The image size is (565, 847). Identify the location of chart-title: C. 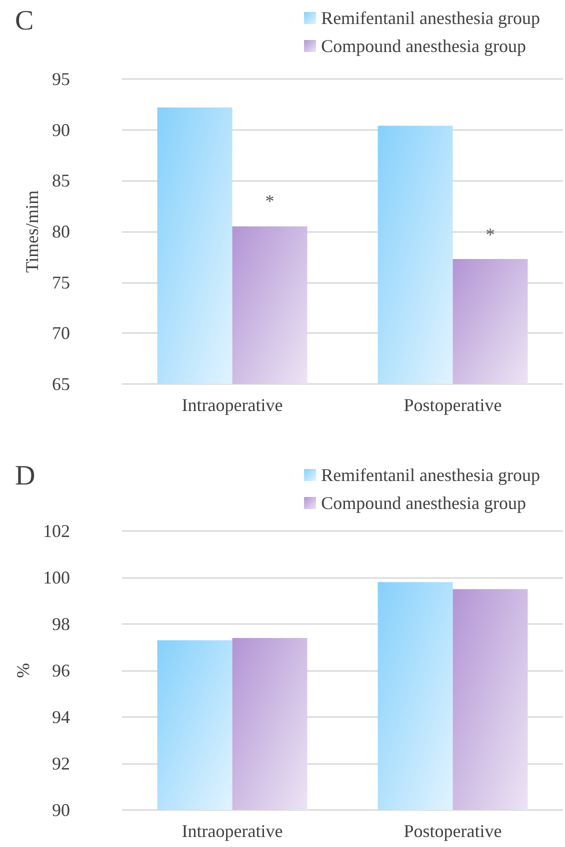
(24, 21).